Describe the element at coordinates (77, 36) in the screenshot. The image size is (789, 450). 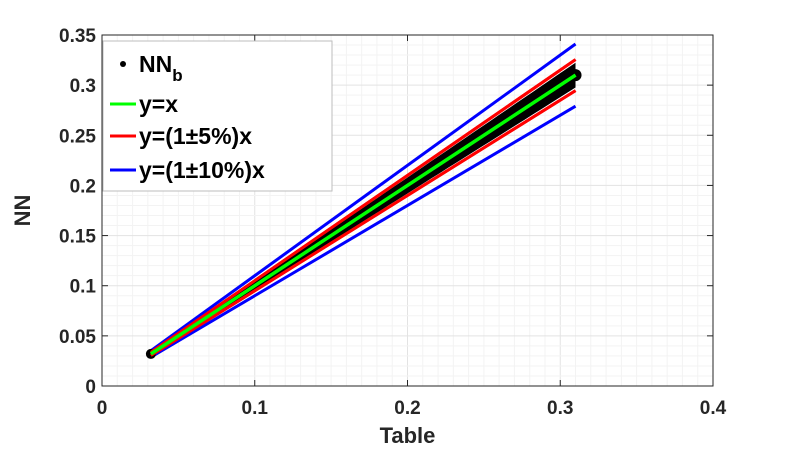
I see `y-tick-label: 0.35` at that location.